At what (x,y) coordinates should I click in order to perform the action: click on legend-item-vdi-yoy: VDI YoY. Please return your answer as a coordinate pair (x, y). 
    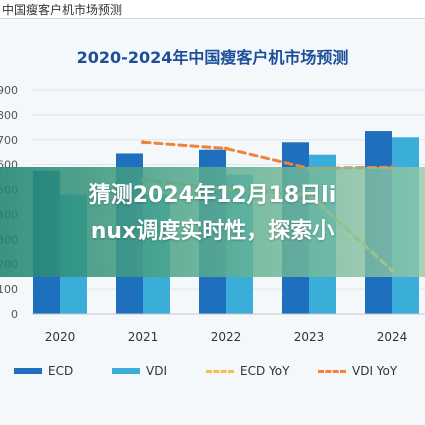
    Looking at the image, I should click on (357, 371).